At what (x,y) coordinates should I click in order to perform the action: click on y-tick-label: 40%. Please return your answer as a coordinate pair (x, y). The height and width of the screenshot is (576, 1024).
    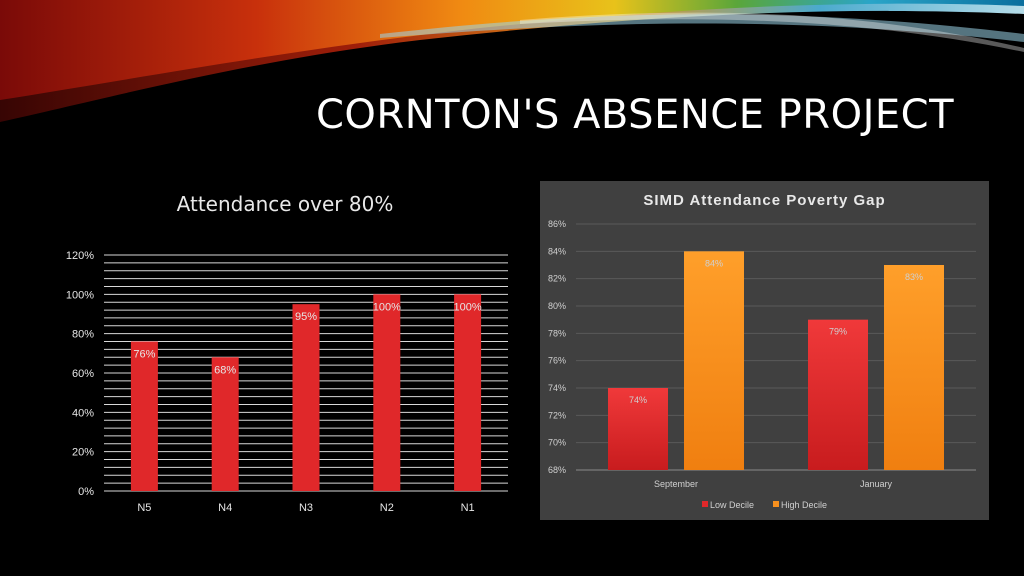
    Looking at the image, I should click on (83, 413).